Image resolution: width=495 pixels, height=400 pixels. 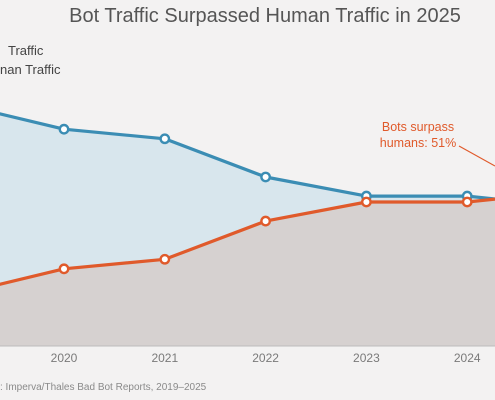 I want to click on bot-point-2021, so click(x=165, y=259).